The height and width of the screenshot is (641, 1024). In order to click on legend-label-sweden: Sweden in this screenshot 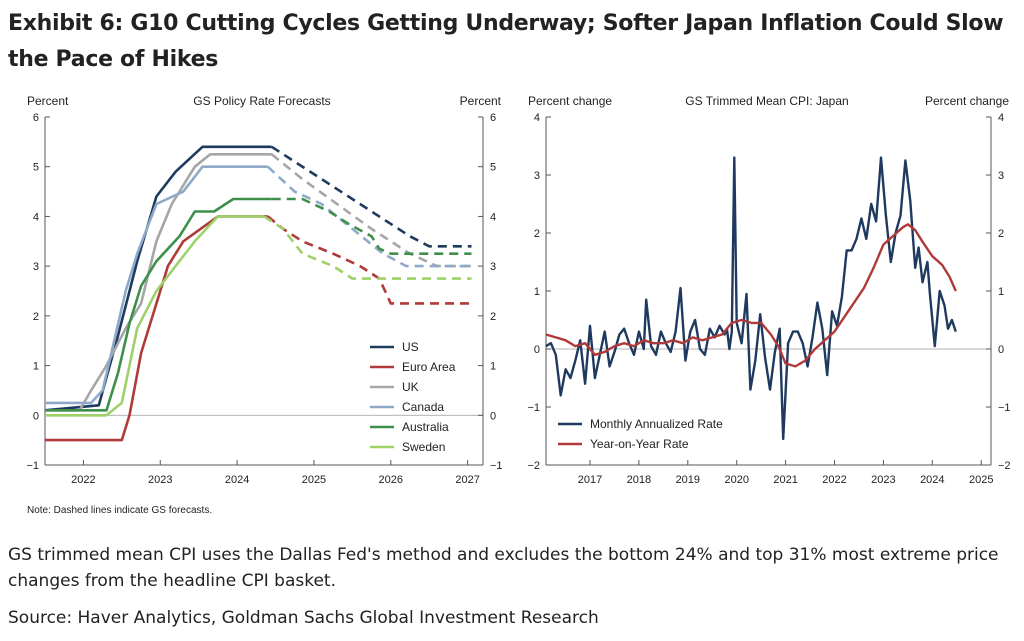, I will do `click(423, 447)`.